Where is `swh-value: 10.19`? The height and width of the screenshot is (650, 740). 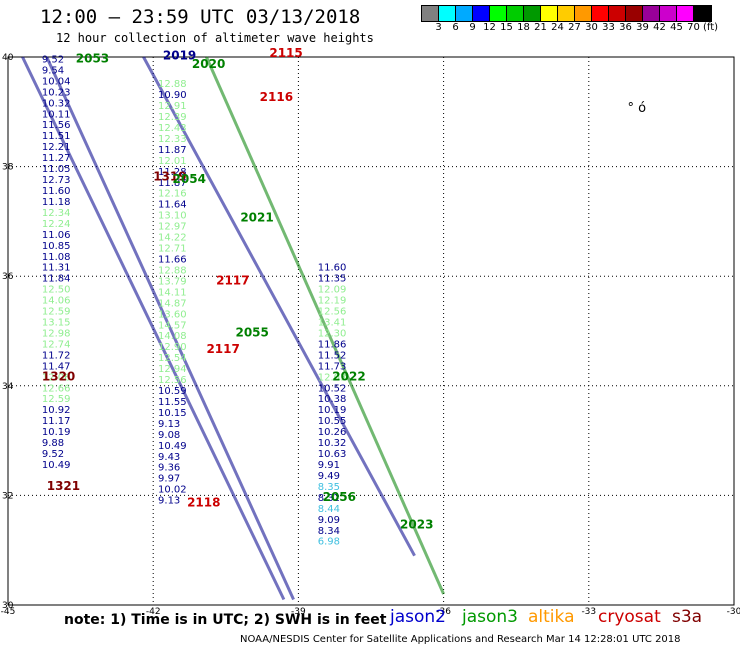
swh-value: 10.19 is located at coordinates (56, 432).